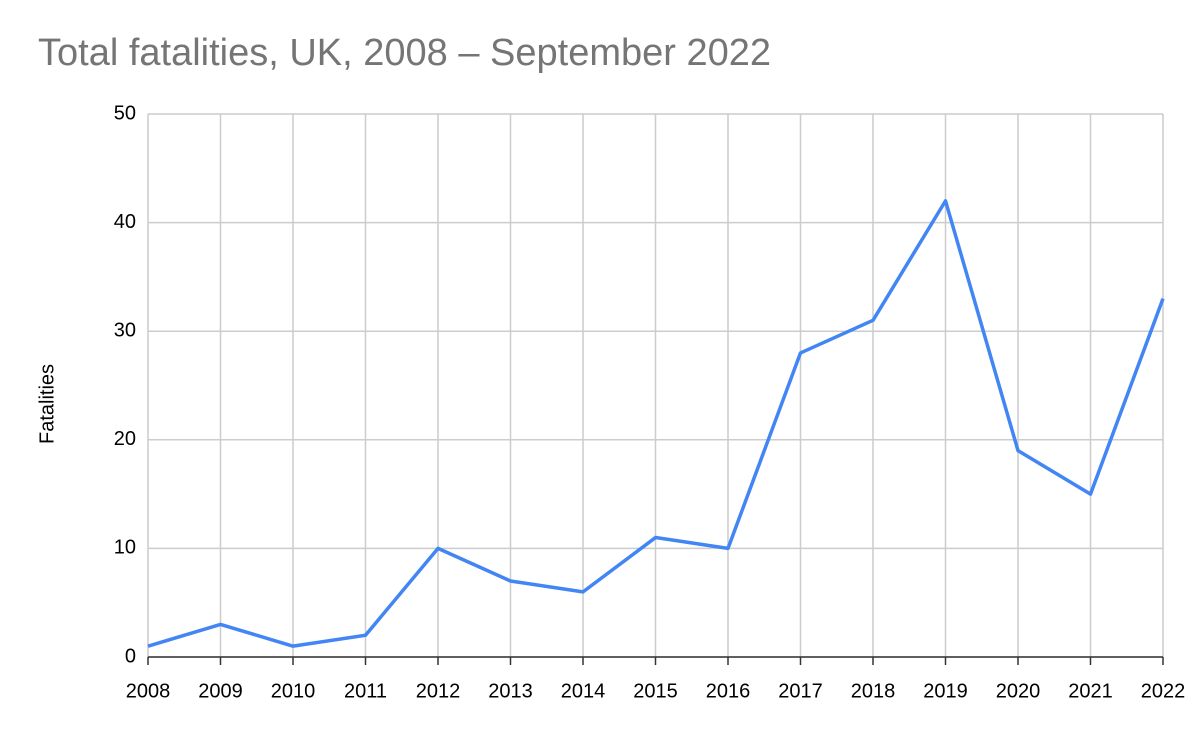  I want to click on x-tick-label: 2012, so click(438, 691).